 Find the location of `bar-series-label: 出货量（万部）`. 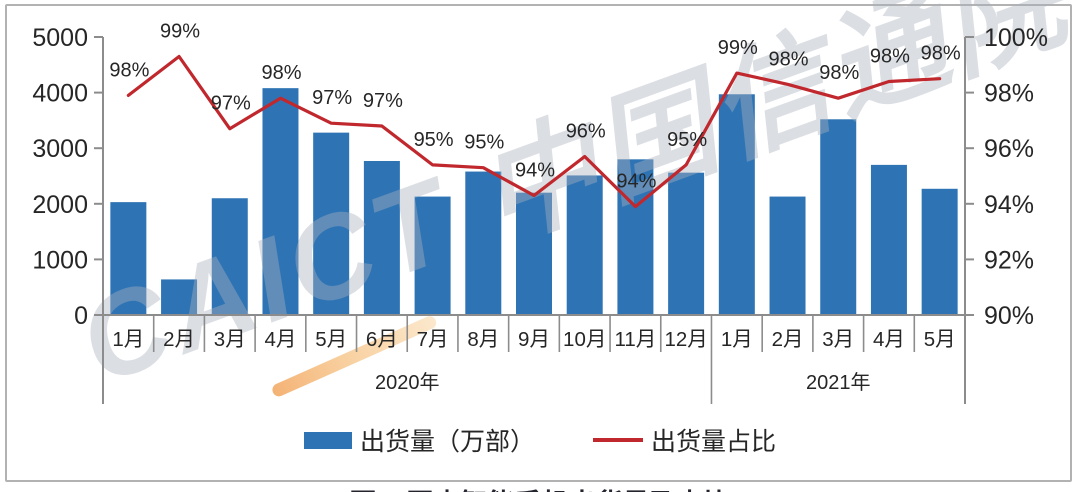

bar-series-label: 出货量（万部） is located at coordinates (447, 442).